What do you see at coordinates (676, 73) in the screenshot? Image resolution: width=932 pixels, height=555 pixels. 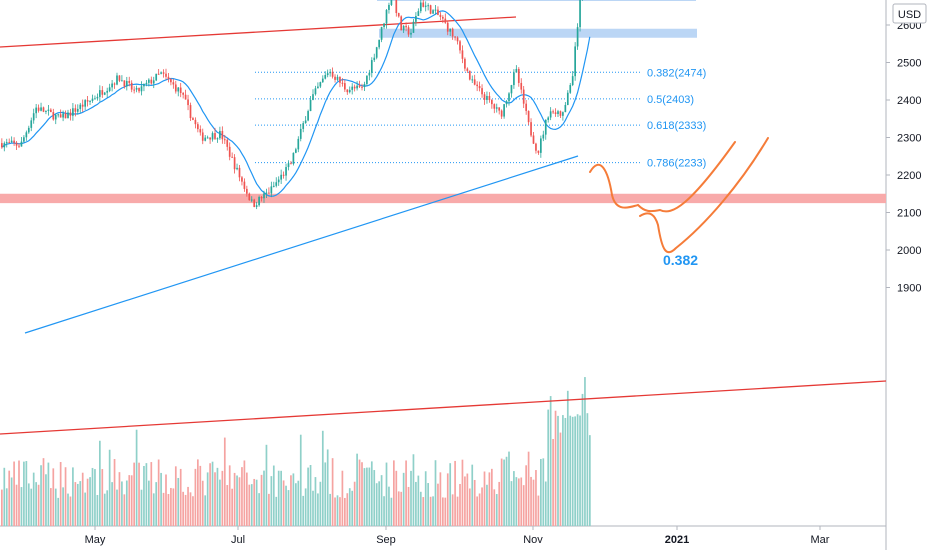 I see `fib-label-0-382-2474: 0.382(2474)` at bounding box center [676, 73].